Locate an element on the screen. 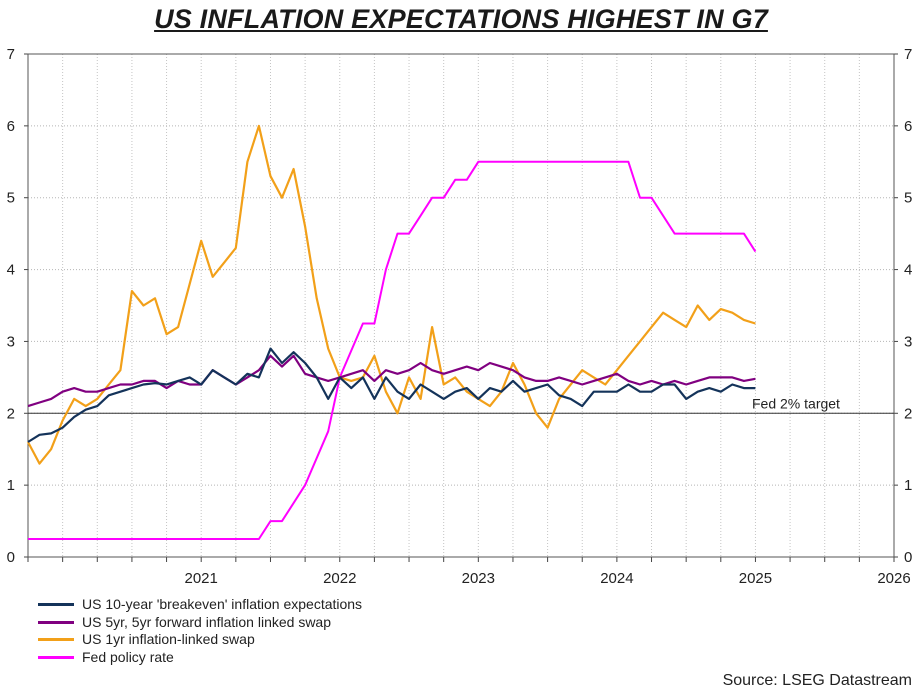 The image size is (922, 693). legend-item: US 1yr inflation-linked swap is located at coordinates (200, 640).